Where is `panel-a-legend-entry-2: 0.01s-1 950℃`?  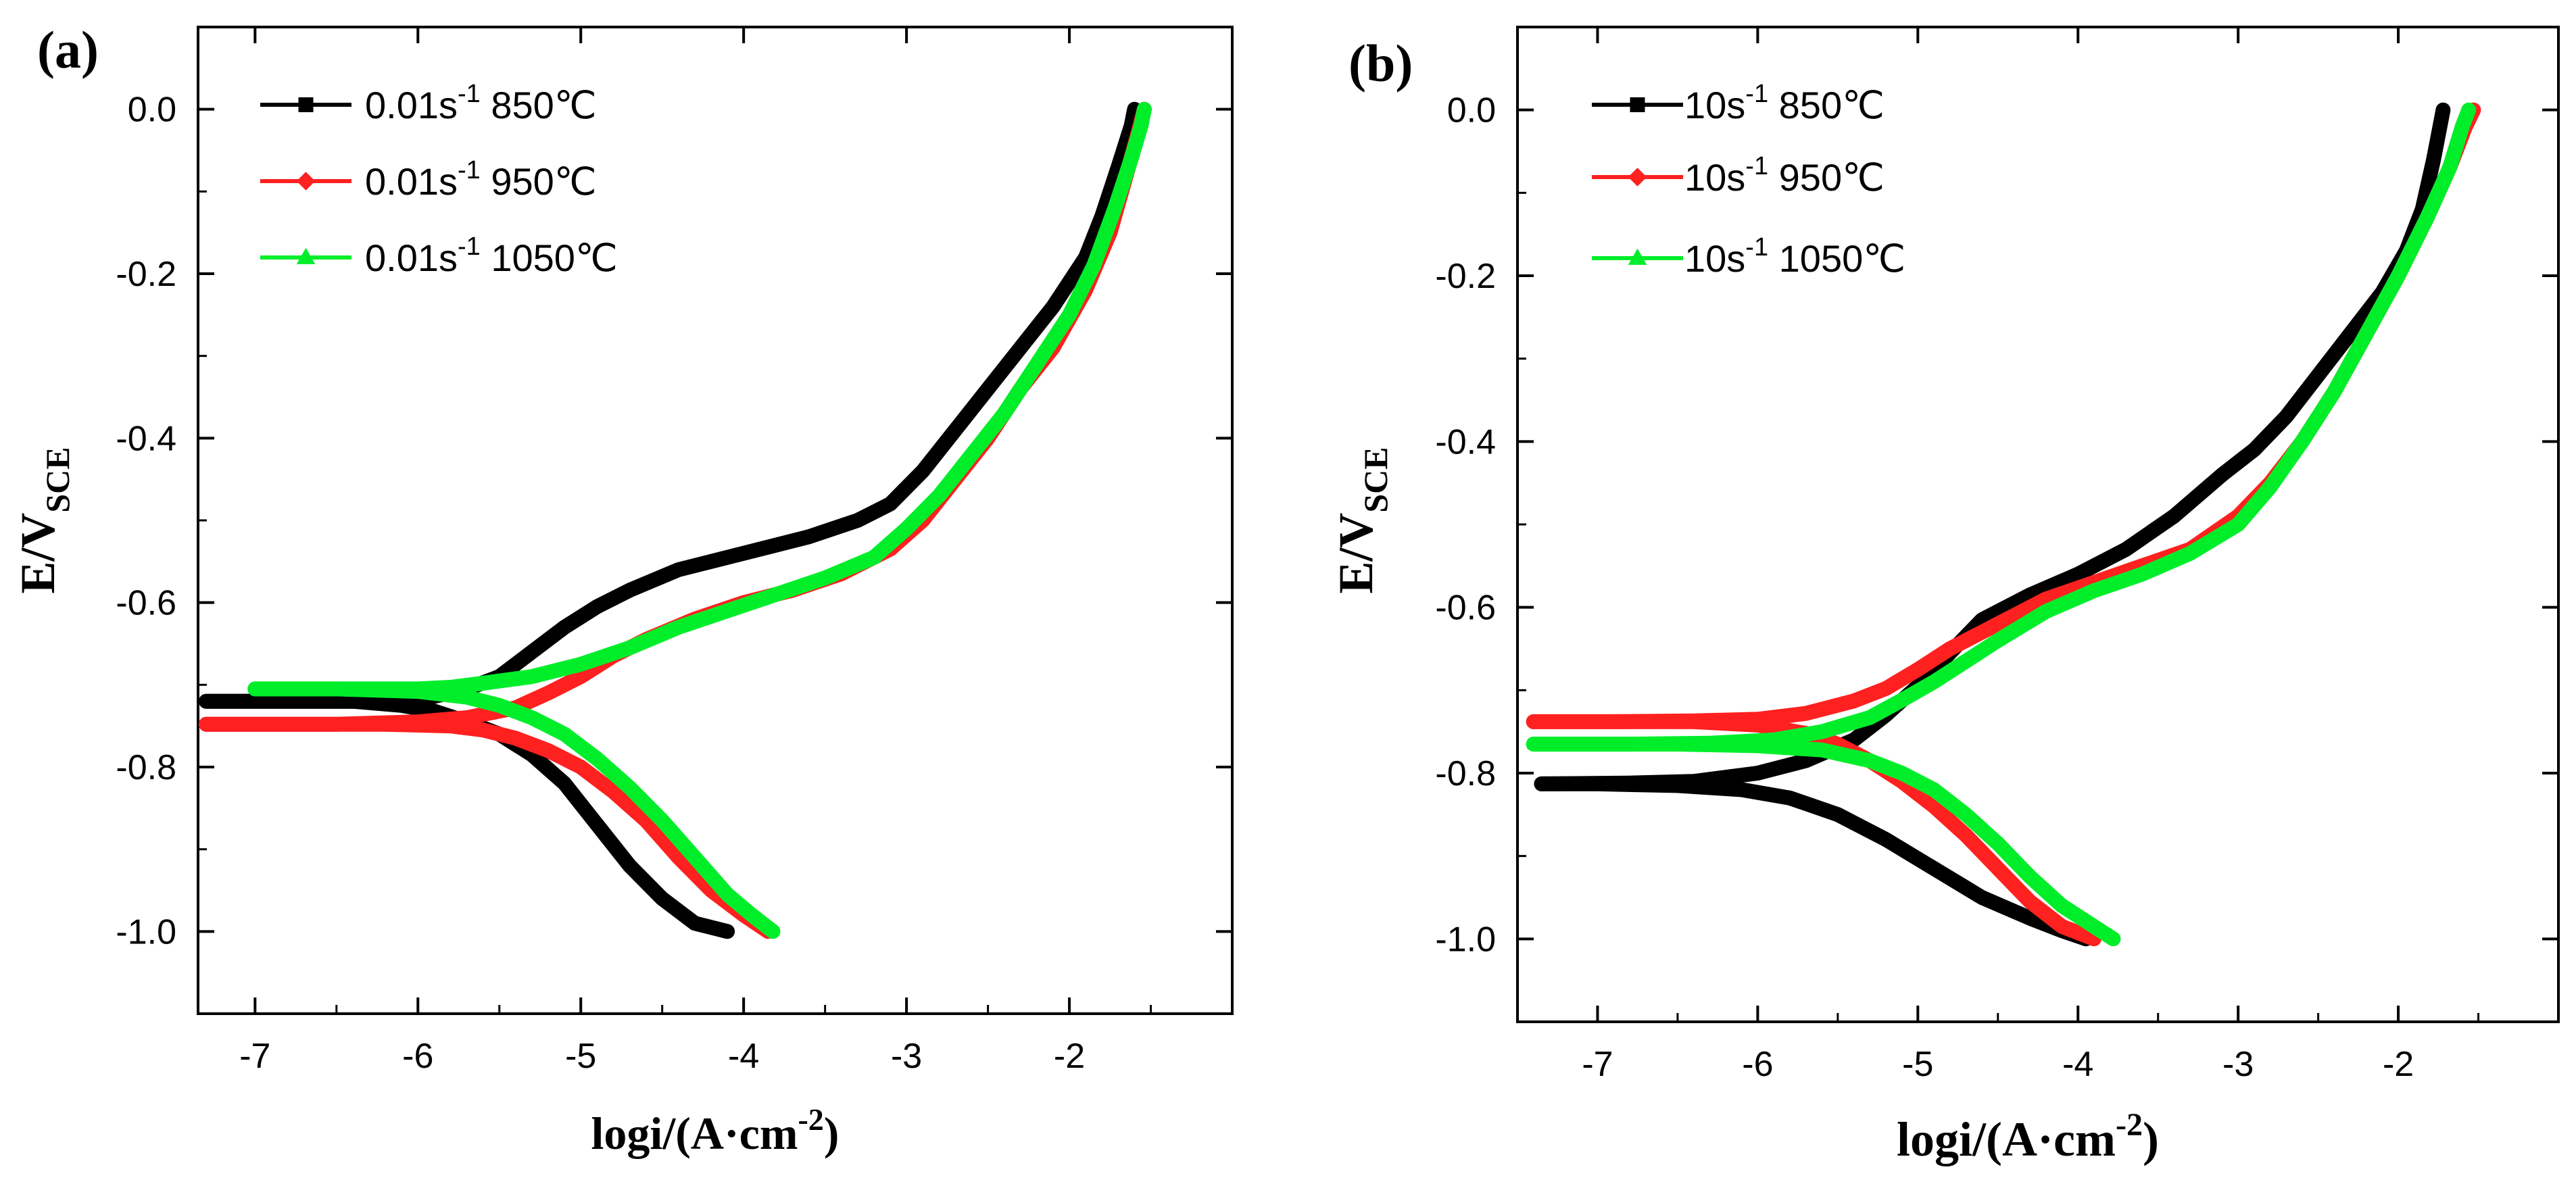
panel-a-legend-entry-2: 0.01s-1 950℃ is located at coordinates (428, 179).